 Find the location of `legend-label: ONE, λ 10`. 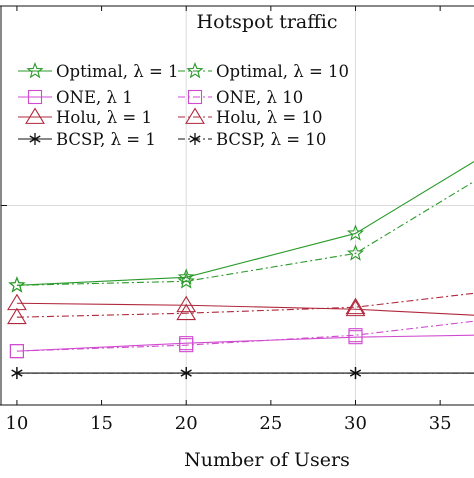

legend-label: ONE, λ 10 is located at coordinates (259, 97).